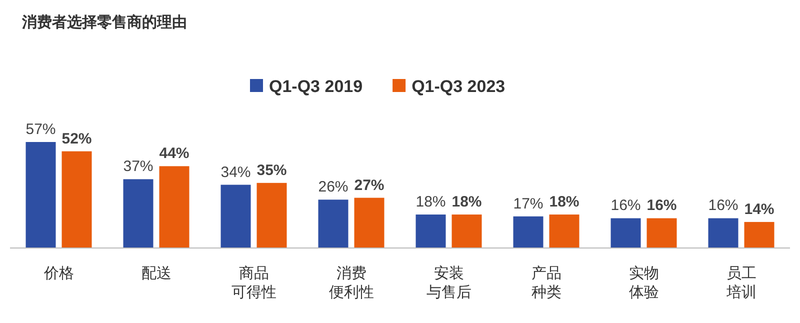 This screenshot has height=323, width=800. Describe the element at coordinates (369, 185) in the screenshot. I see `data-label: 27%` at that location.